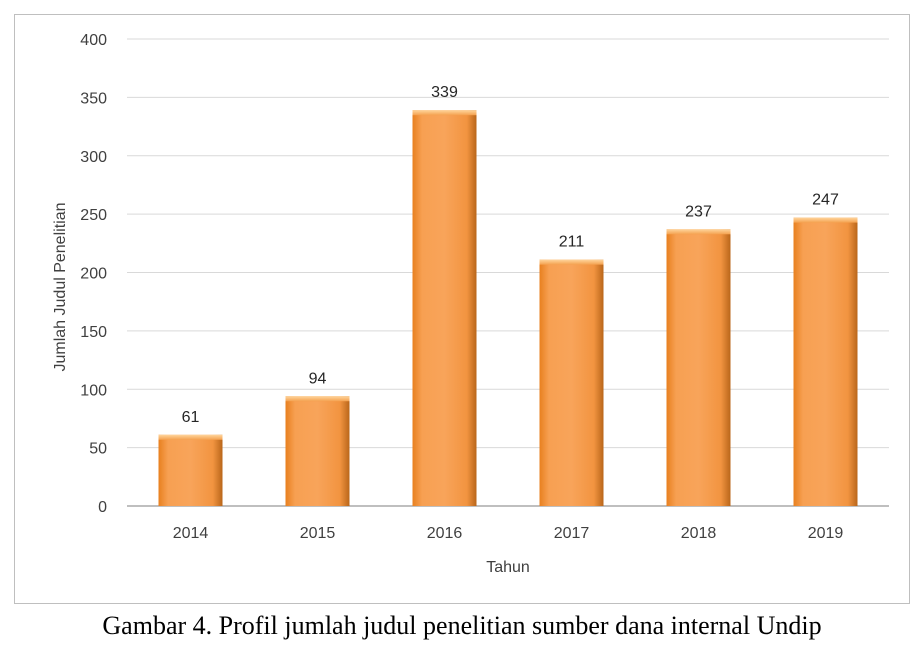  I want to click on x-axis-ticks: 2014 2015 2016 2017 2018 2019, so click(508, 533).